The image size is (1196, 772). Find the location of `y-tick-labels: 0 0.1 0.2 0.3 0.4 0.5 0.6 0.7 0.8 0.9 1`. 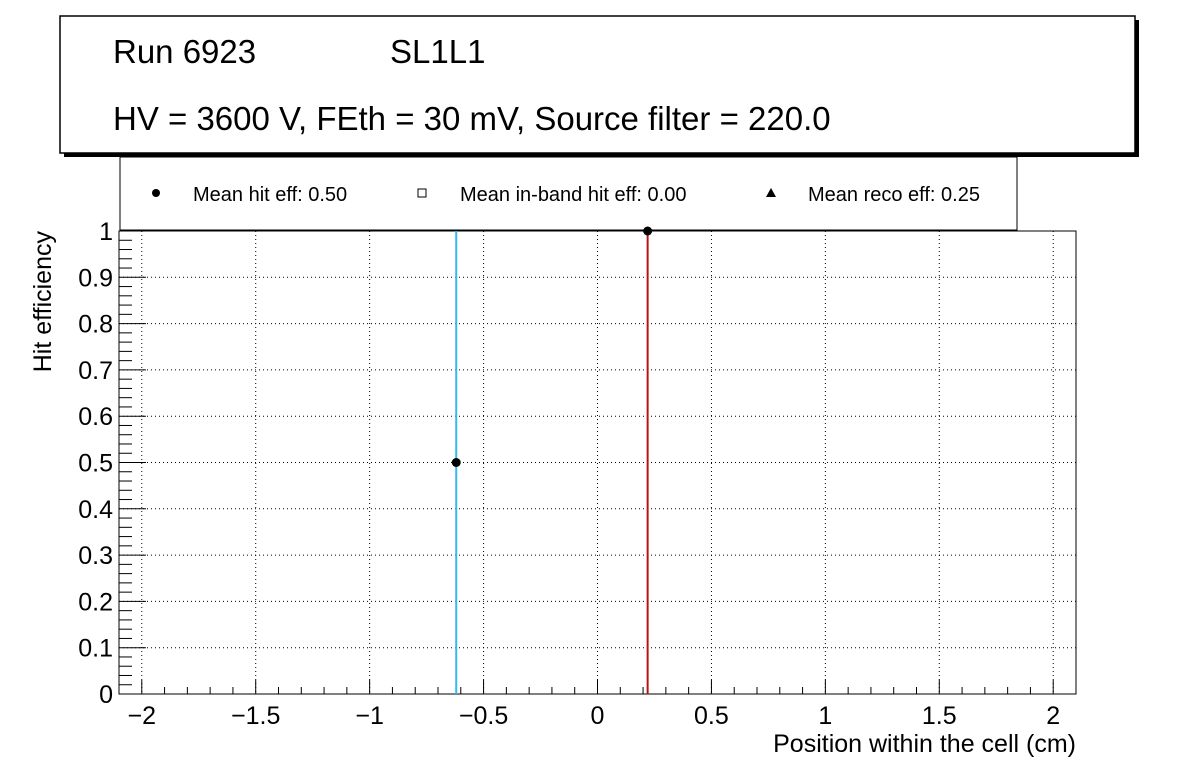

y-tick-labels: 0 0.1 0.2 0.3 0.4 0.5 0.6 0.7 0.8 0.9 1 is located at coordinates (95, 463).